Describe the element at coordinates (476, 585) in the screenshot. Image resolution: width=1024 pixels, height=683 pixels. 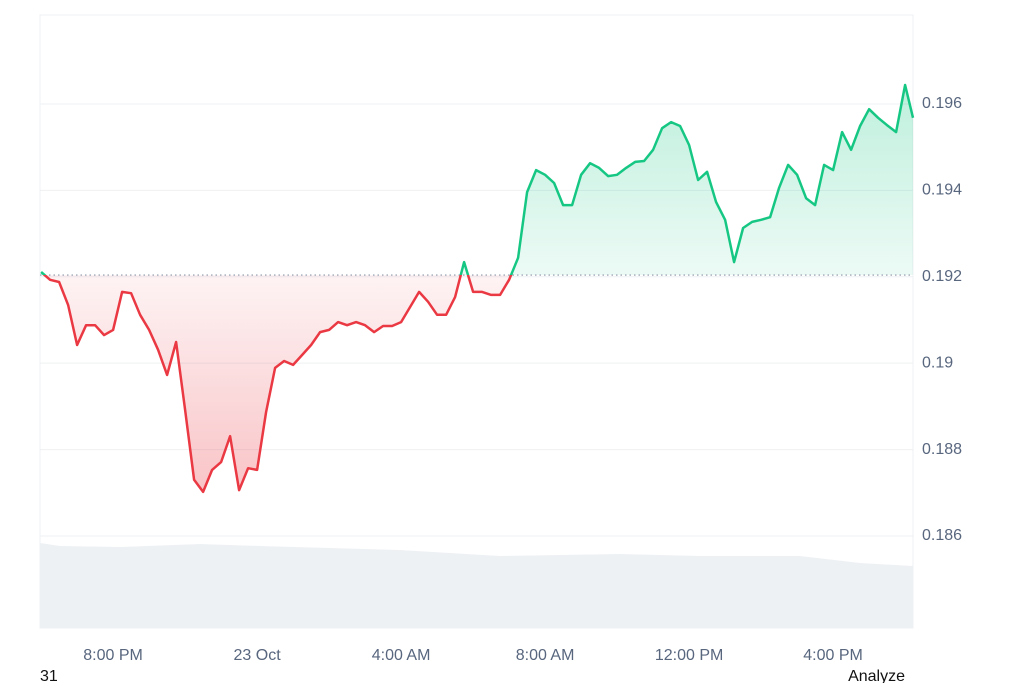
I see `volume-band` at that location.